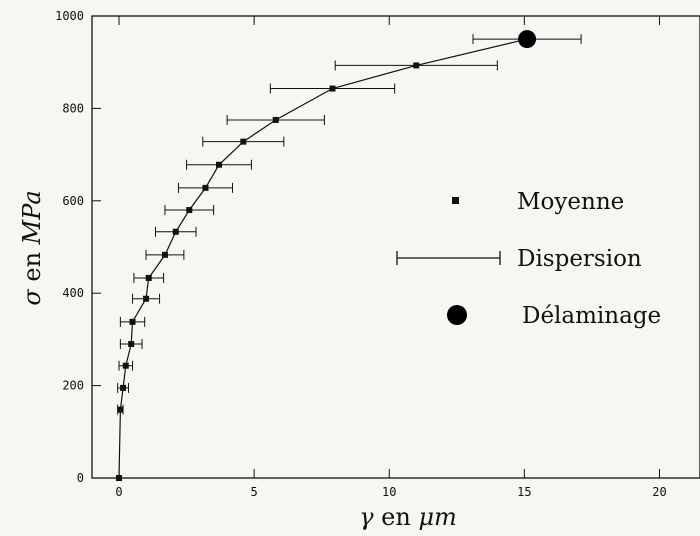  Describe the element at coordinates (570, 202) in the screenshot. I see `legend-label: Moyenne` at that location.